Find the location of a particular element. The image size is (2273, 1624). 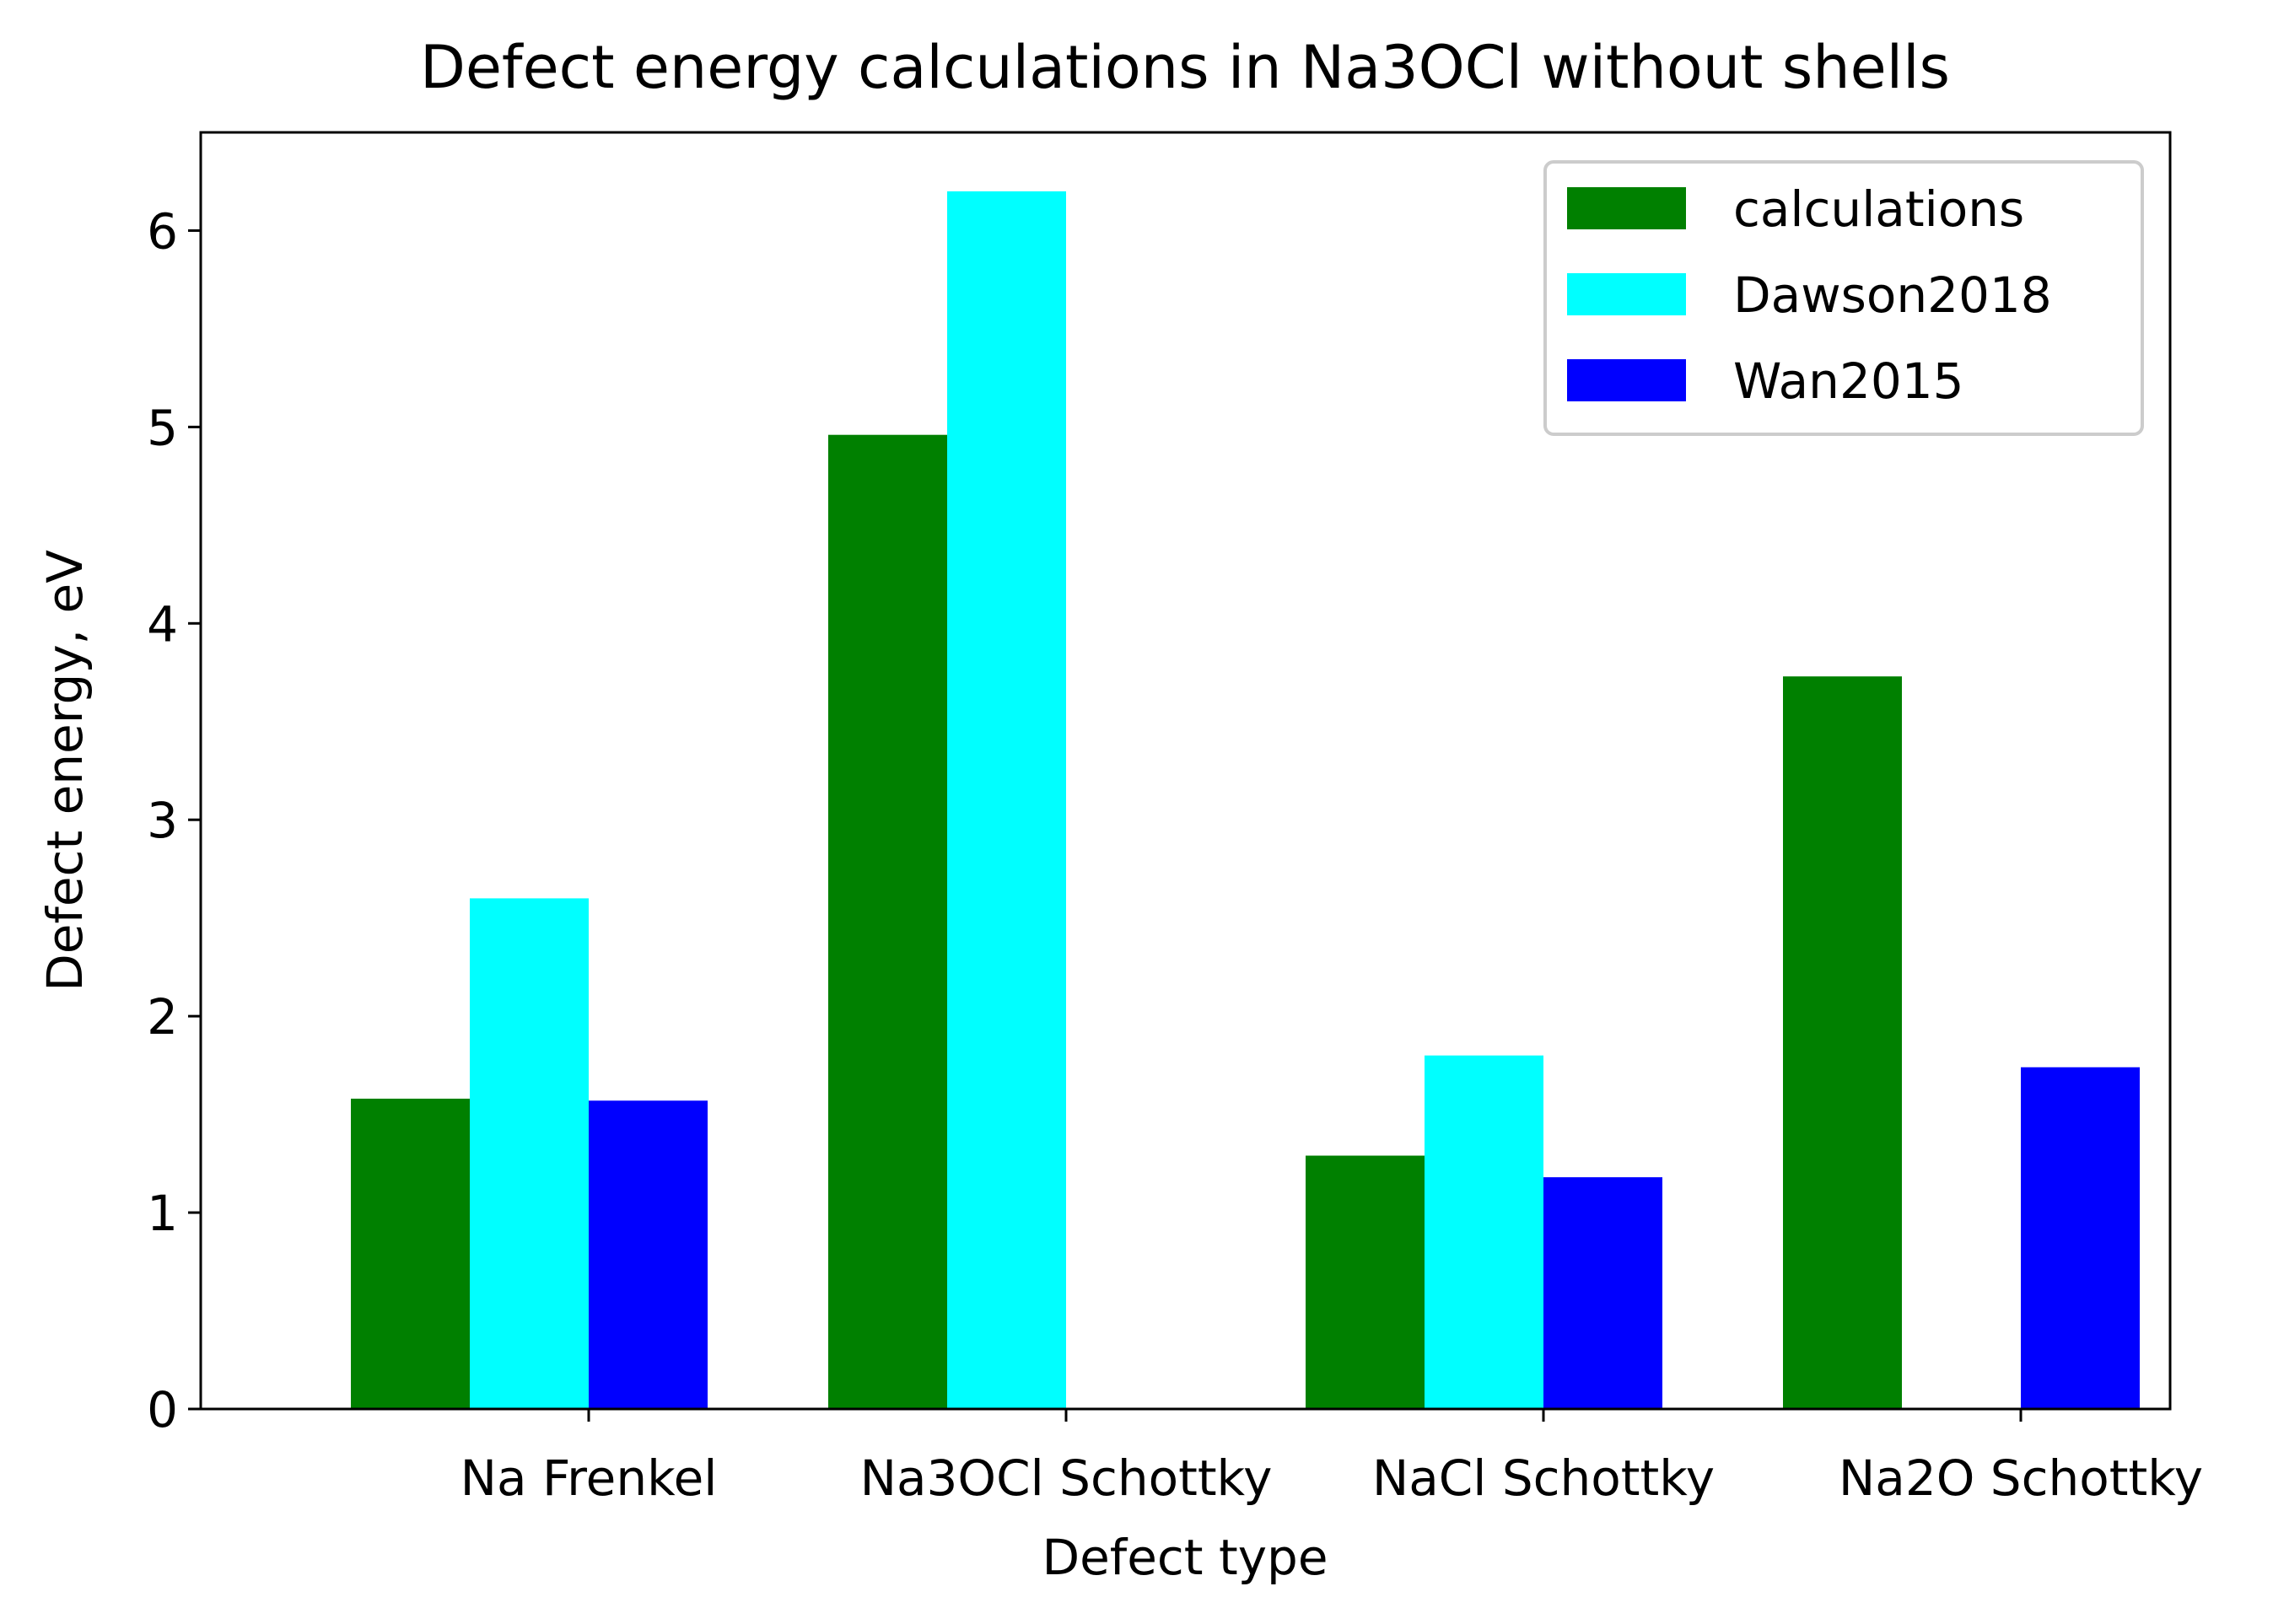

legend-label-dawson2018: Dawson2018 is located at coordinates (1892, 295).